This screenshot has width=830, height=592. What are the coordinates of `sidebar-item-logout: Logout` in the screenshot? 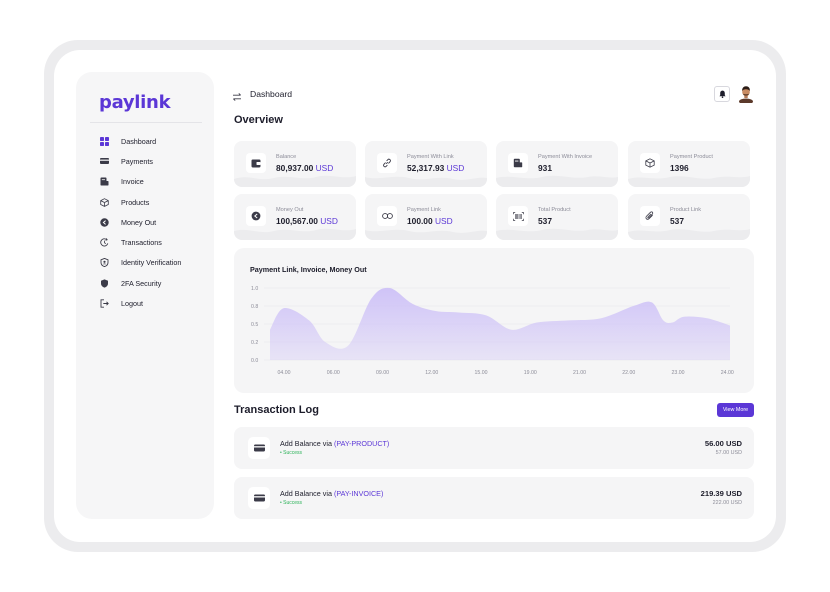 It's located at (155, 303).